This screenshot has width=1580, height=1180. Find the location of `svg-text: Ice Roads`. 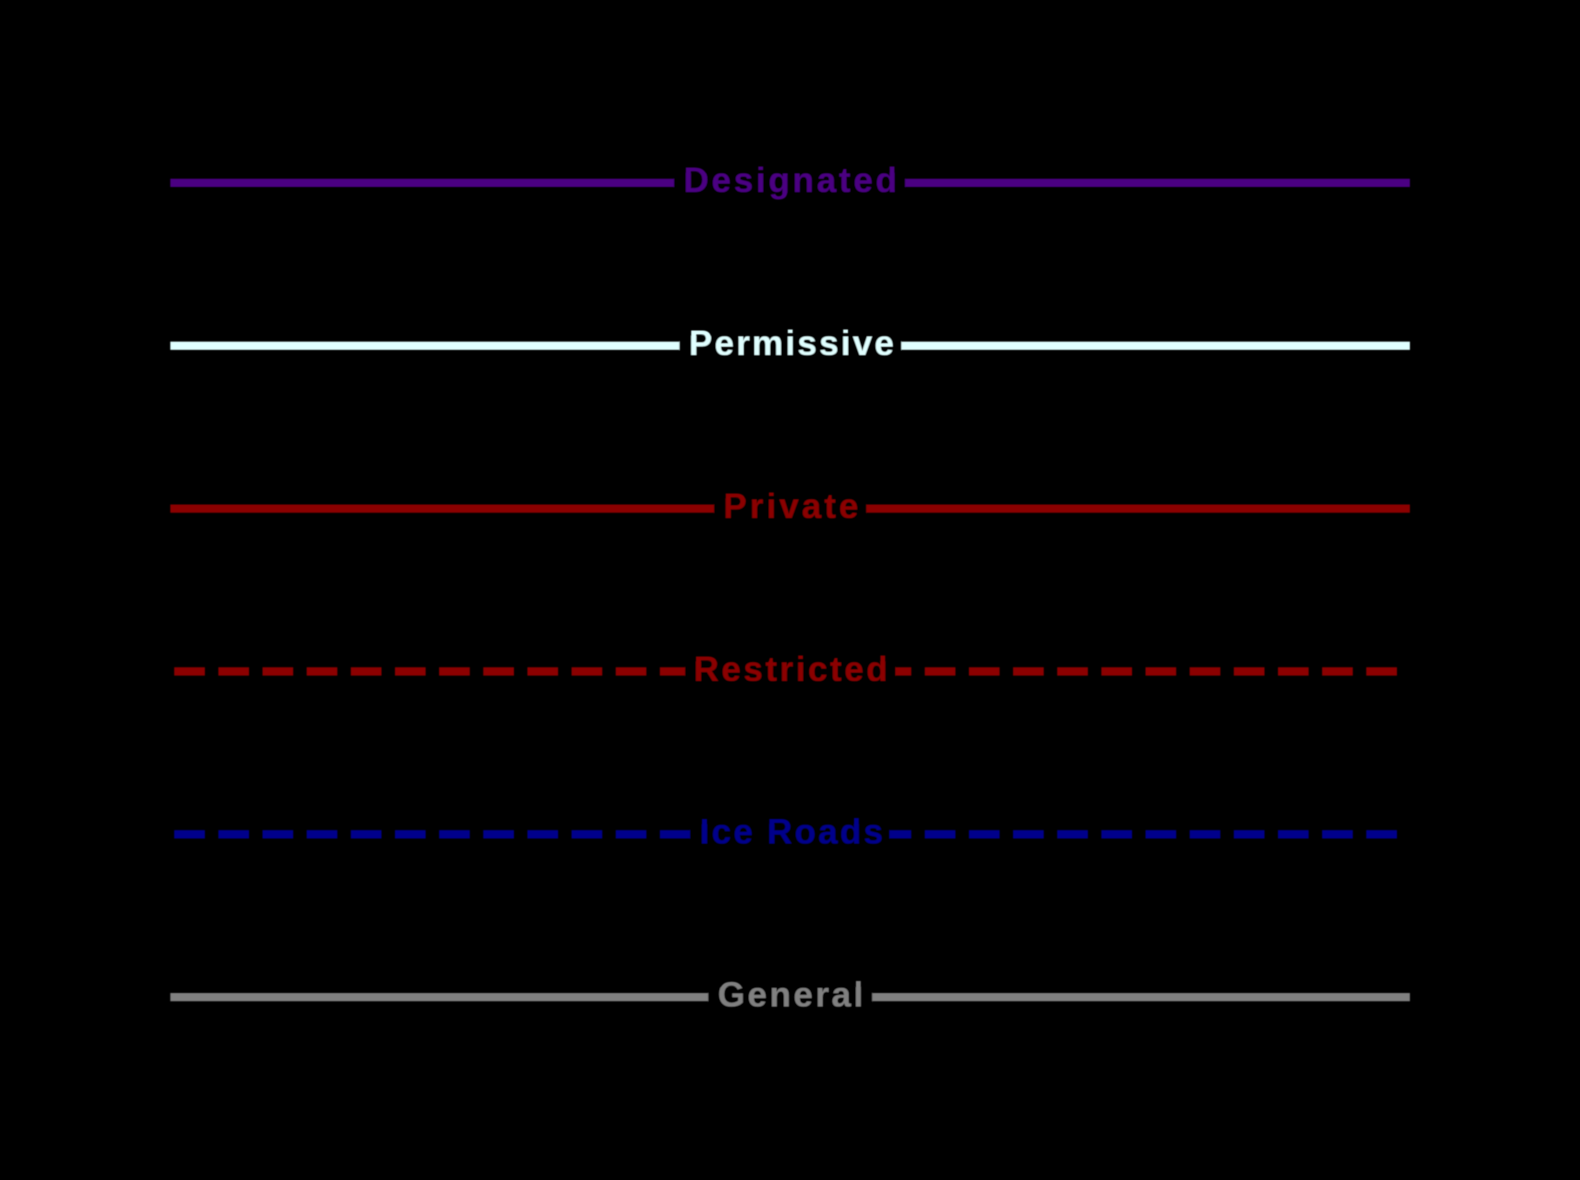

svg-text: Ice Roads is located at coordinates (791, 832).